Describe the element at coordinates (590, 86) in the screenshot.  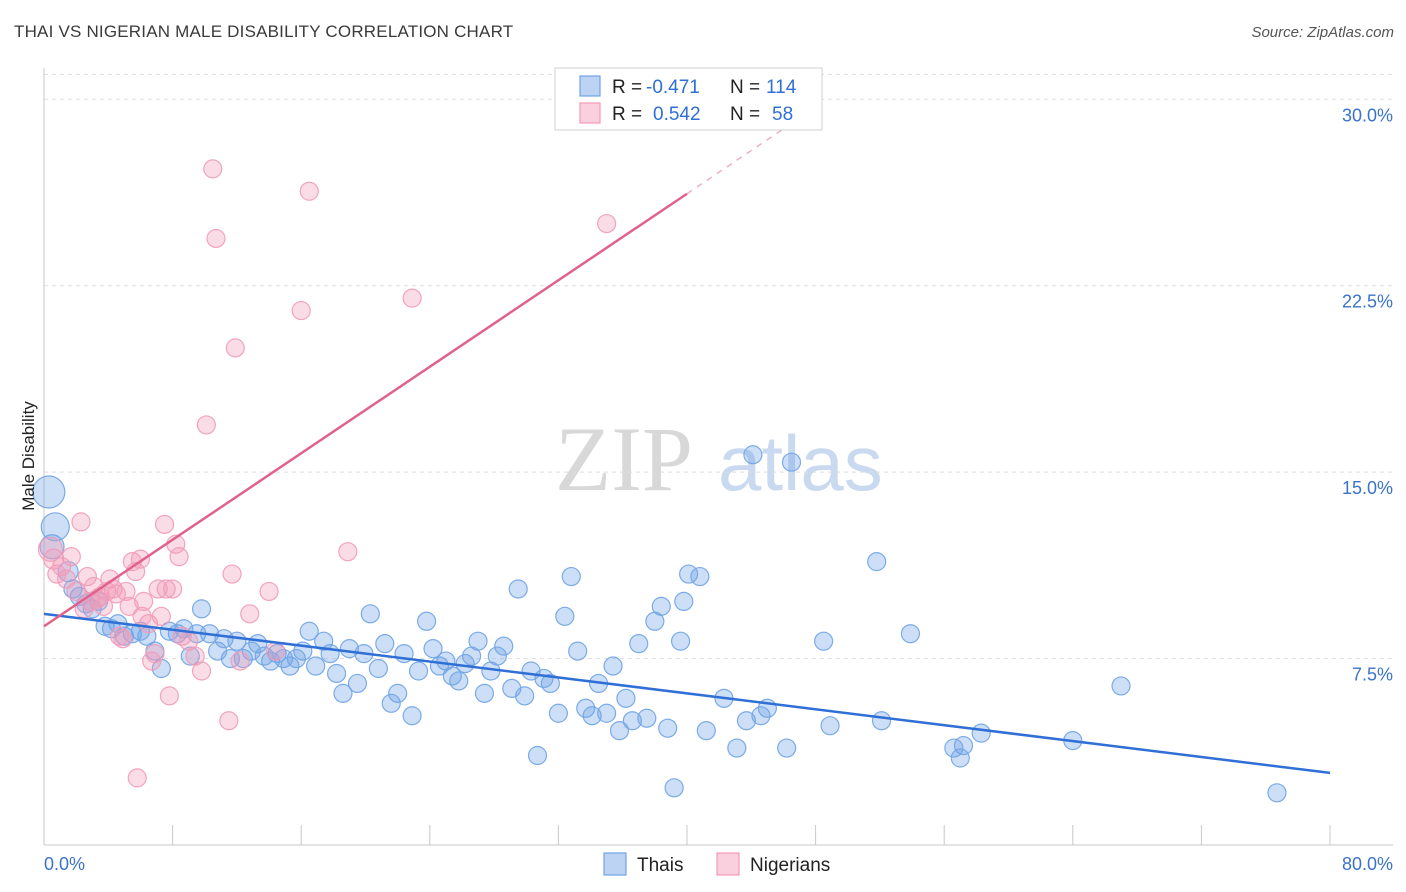
I see `legend-swatch-thai` at that location.